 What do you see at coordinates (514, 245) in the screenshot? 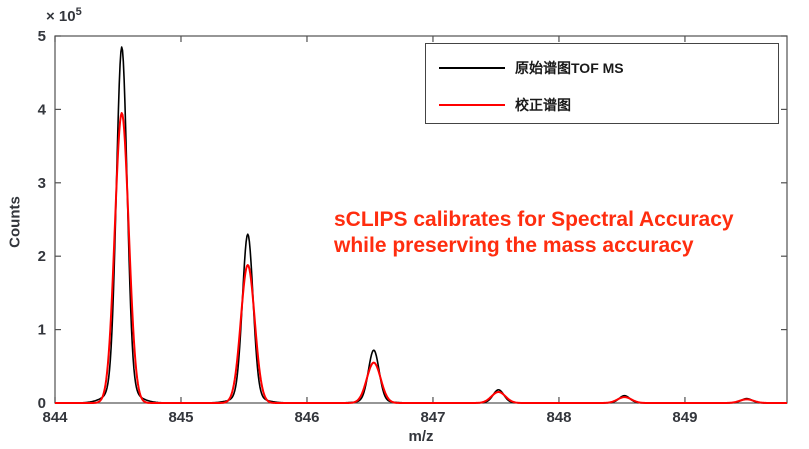
I see `annotation-line-2: while preserving the mass accuracy` at bounding box center [514, 245].